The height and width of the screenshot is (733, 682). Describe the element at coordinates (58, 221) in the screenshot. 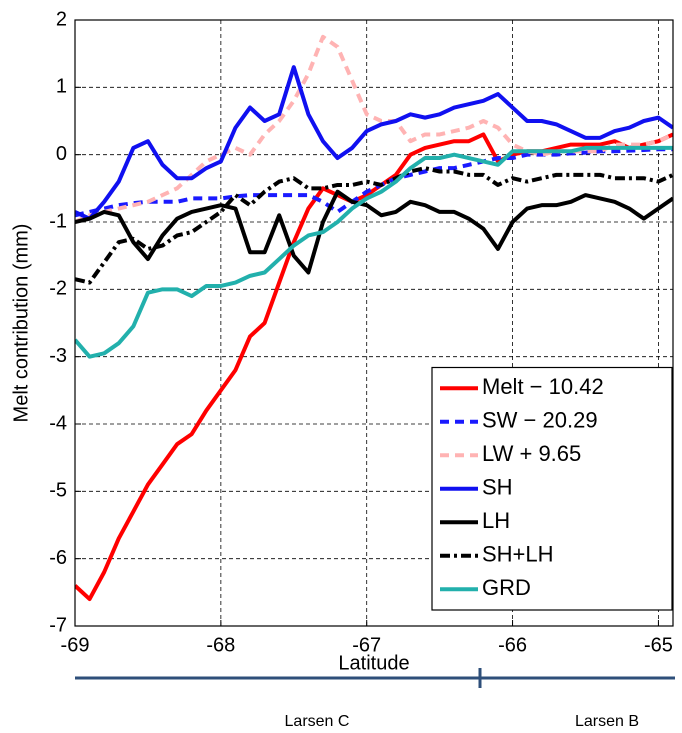

I see `y-tick-label: -1` at that location.